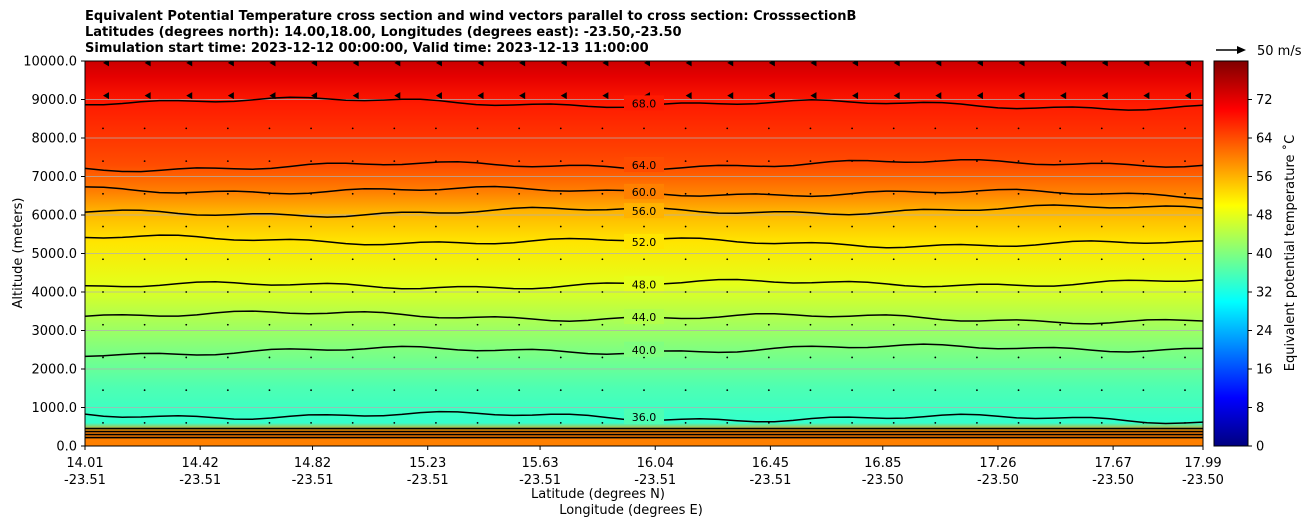 This screenshot has width=1308, height=526. Describe the element at coordinates (312, 463) in the screenshot. I see `x-tick-label-lat: 14.82` at that location.